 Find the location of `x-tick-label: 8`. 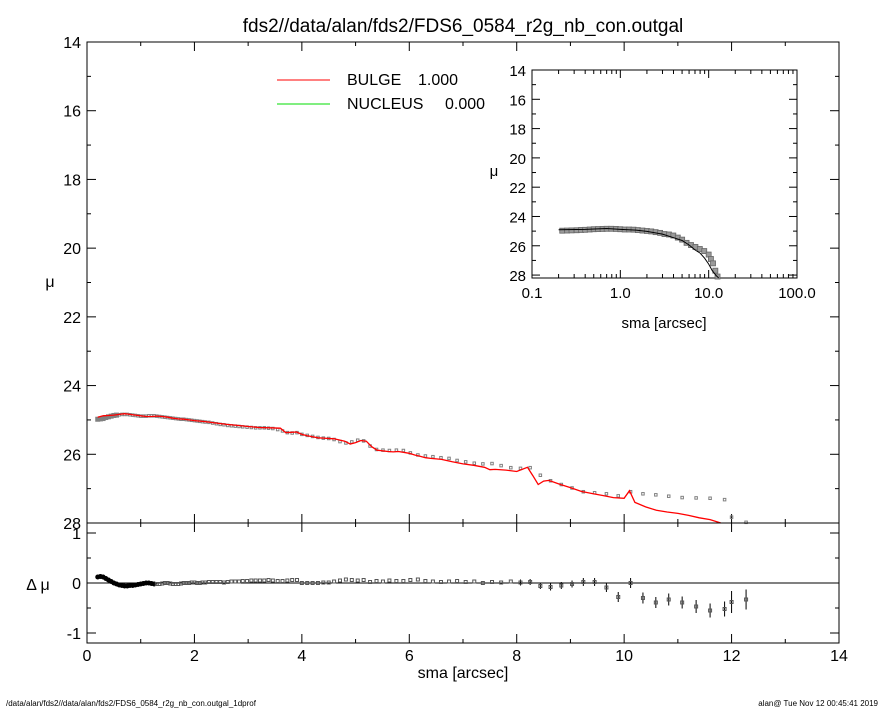

x-tick-label: 8 is located at coordinates (516, 656).